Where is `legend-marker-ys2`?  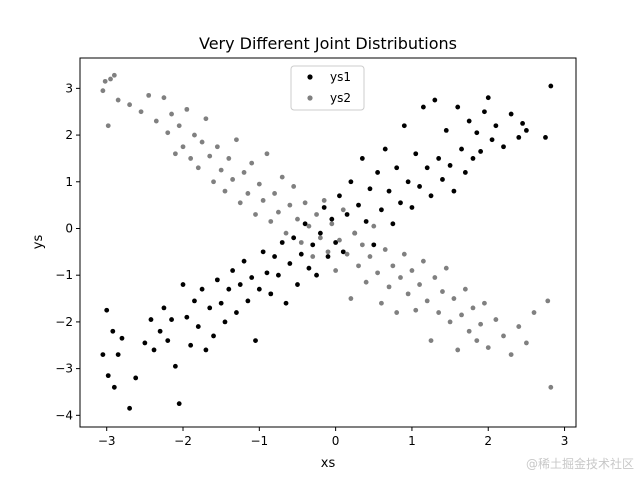
legend-marker-ys2 is located at coordinates (310, 98).